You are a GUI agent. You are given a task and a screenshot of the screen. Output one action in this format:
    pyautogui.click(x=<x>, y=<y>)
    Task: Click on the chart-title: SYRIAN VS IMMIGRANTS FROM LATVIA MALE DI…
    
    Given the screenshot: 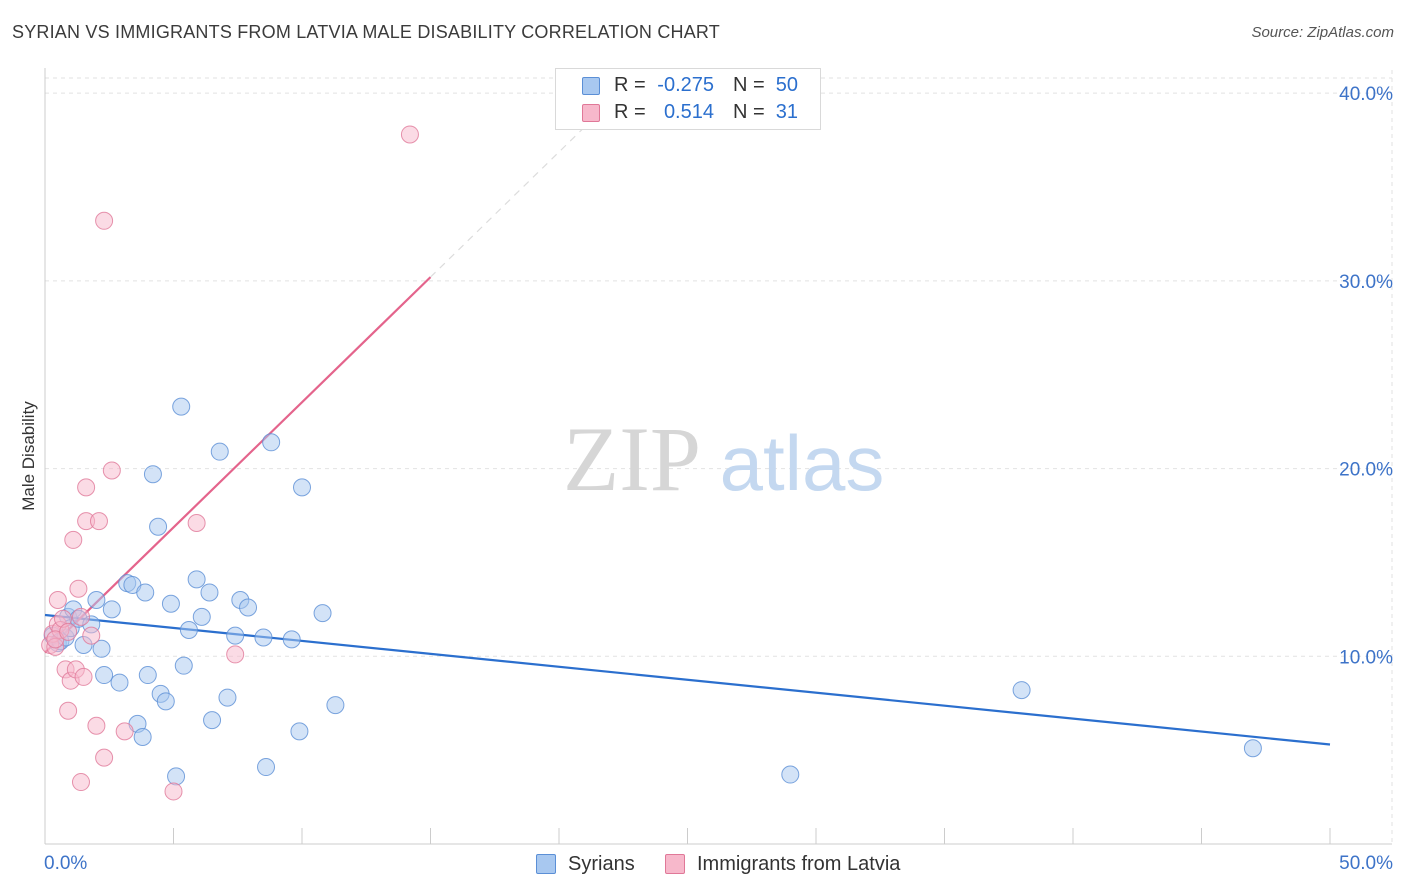 What is the action you would take?
    pyautogui.click(x=366, y=32)
    